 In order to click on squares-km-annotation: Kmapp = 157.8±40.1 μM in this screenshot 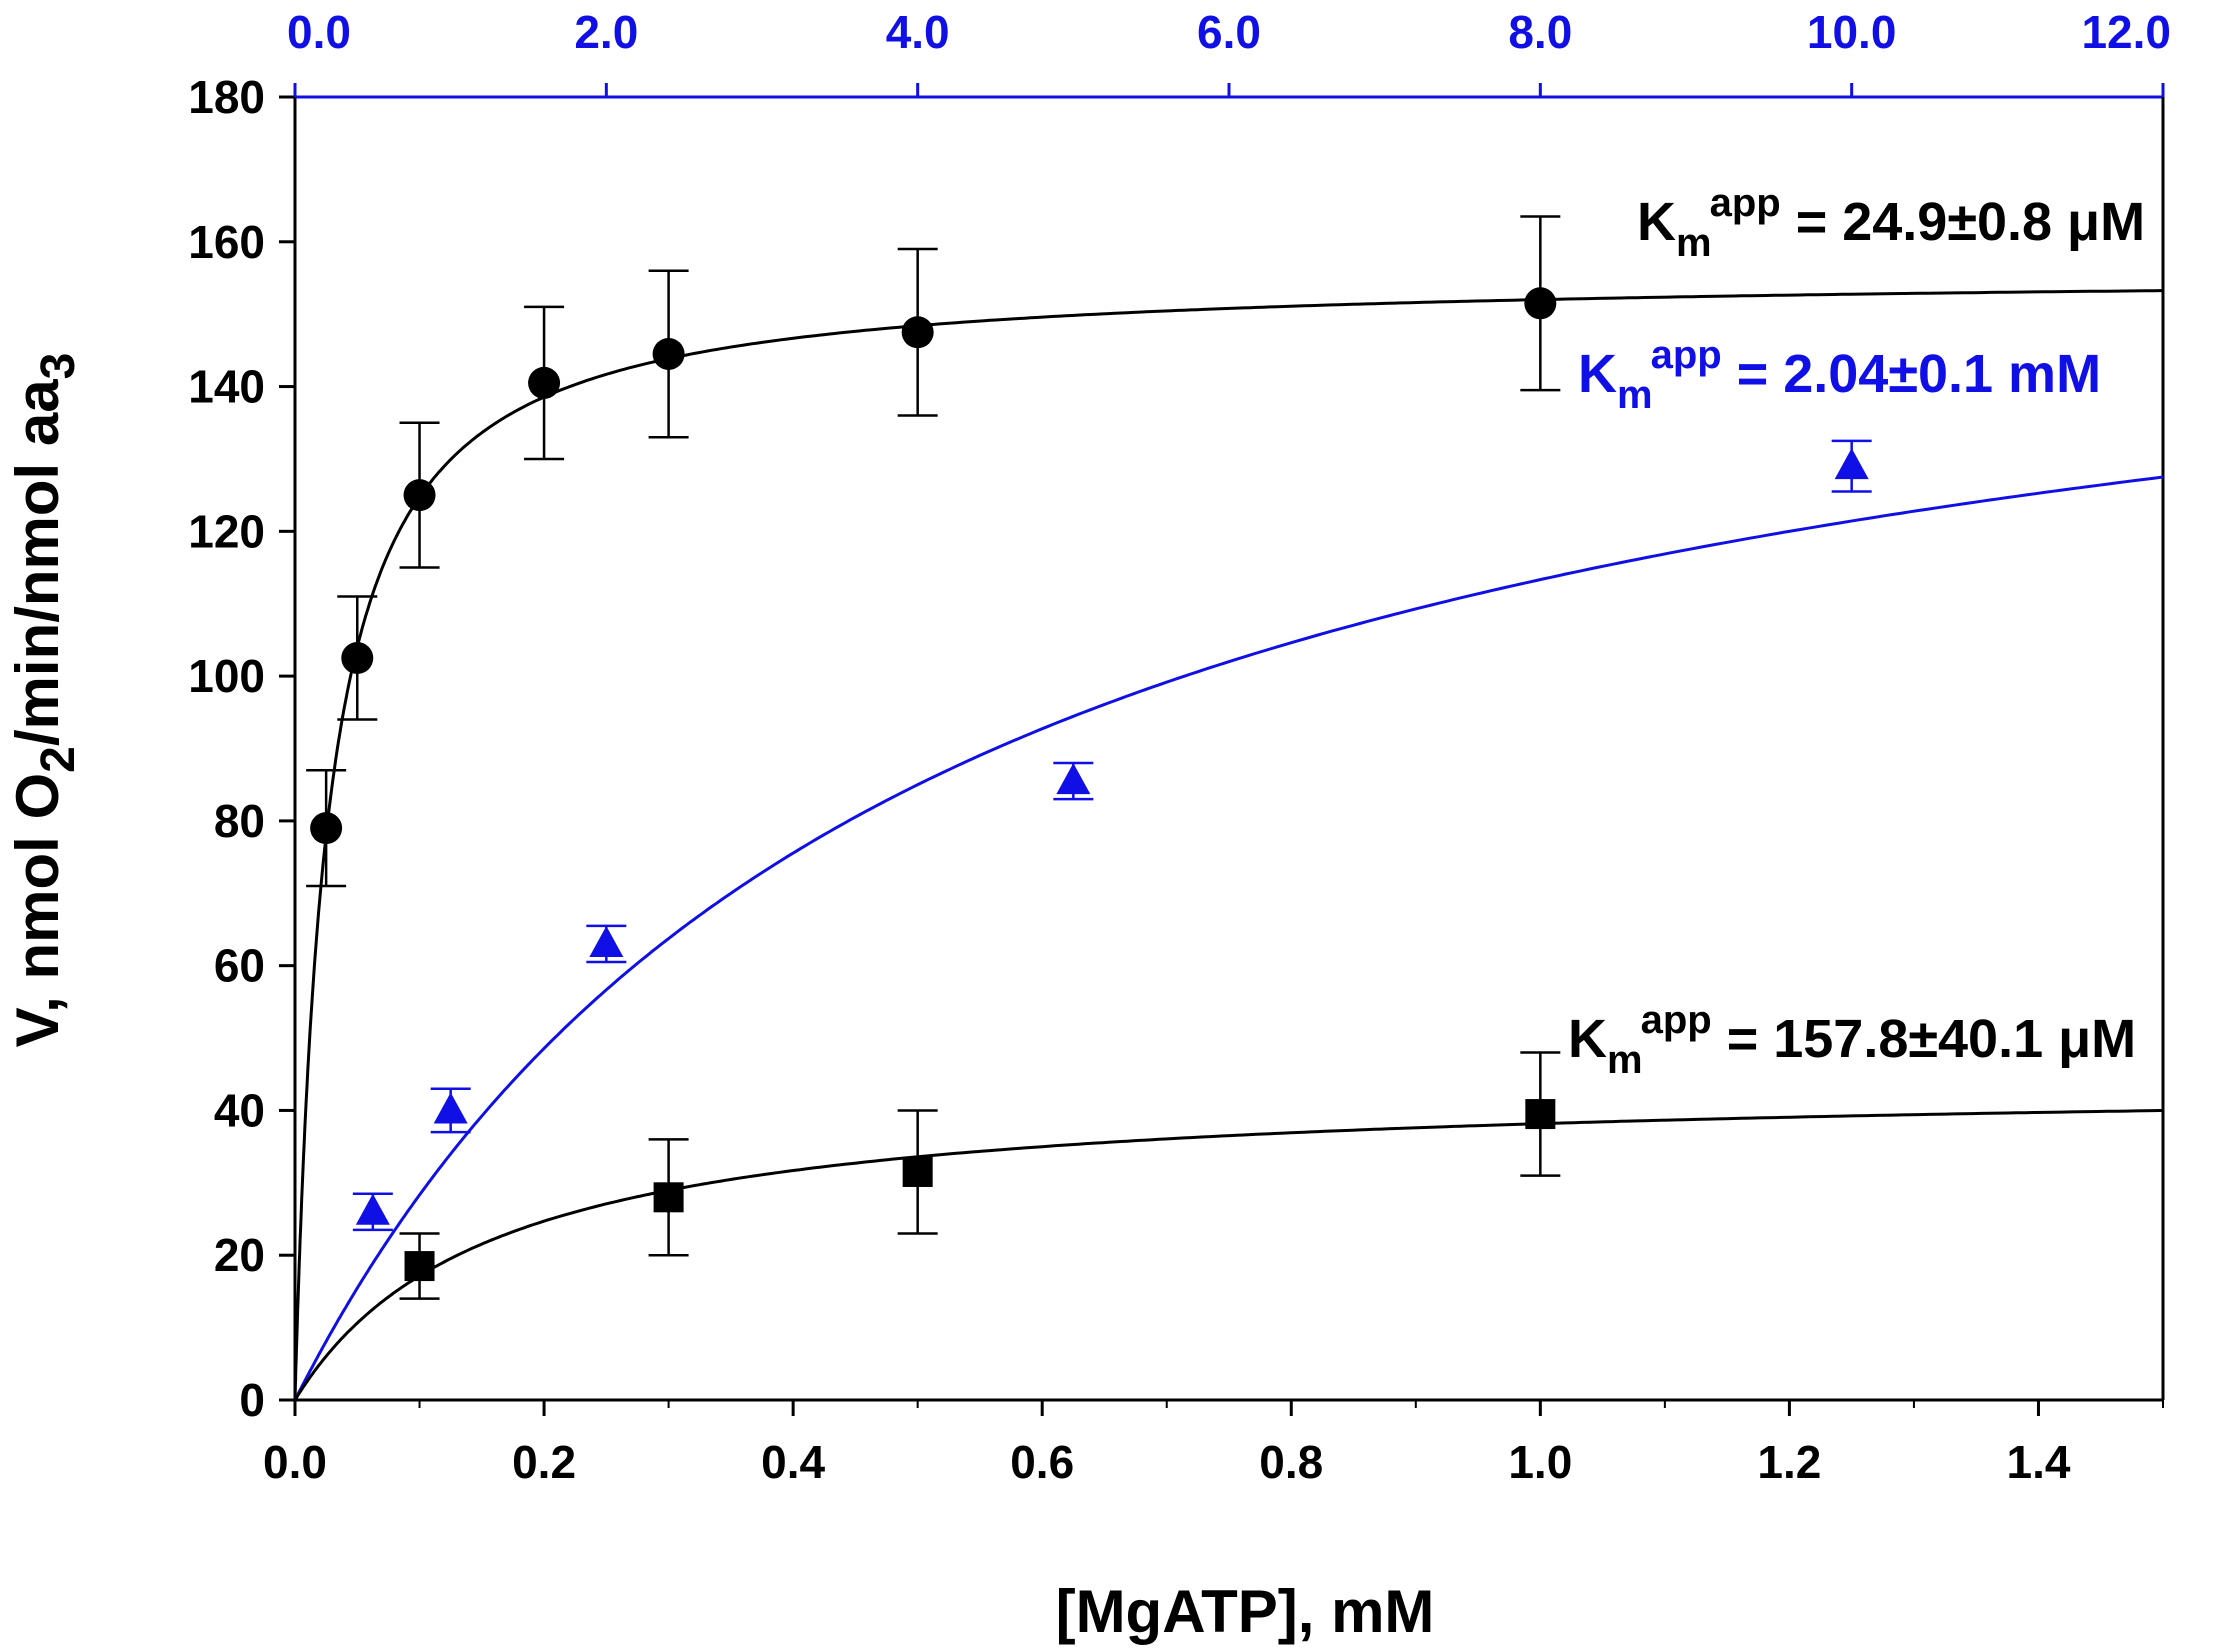, I will do `click(1852, 1040)`.